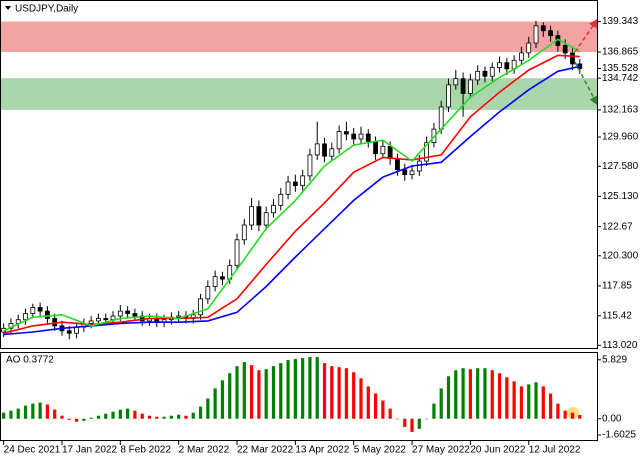 The height and width of the screenshot is (457, 640). Describe the element at coordinates (204, 450) in the screenshot. I see `x-tick-label: 2 Mar 2022` at that location.